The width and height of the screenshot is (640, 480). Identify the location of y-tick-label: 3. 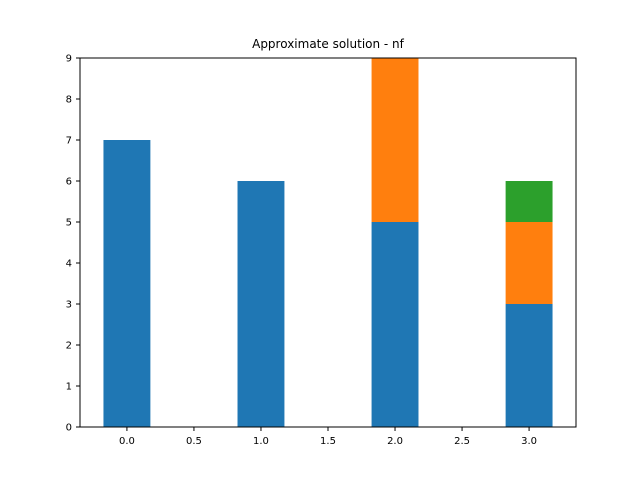
(69, 305).